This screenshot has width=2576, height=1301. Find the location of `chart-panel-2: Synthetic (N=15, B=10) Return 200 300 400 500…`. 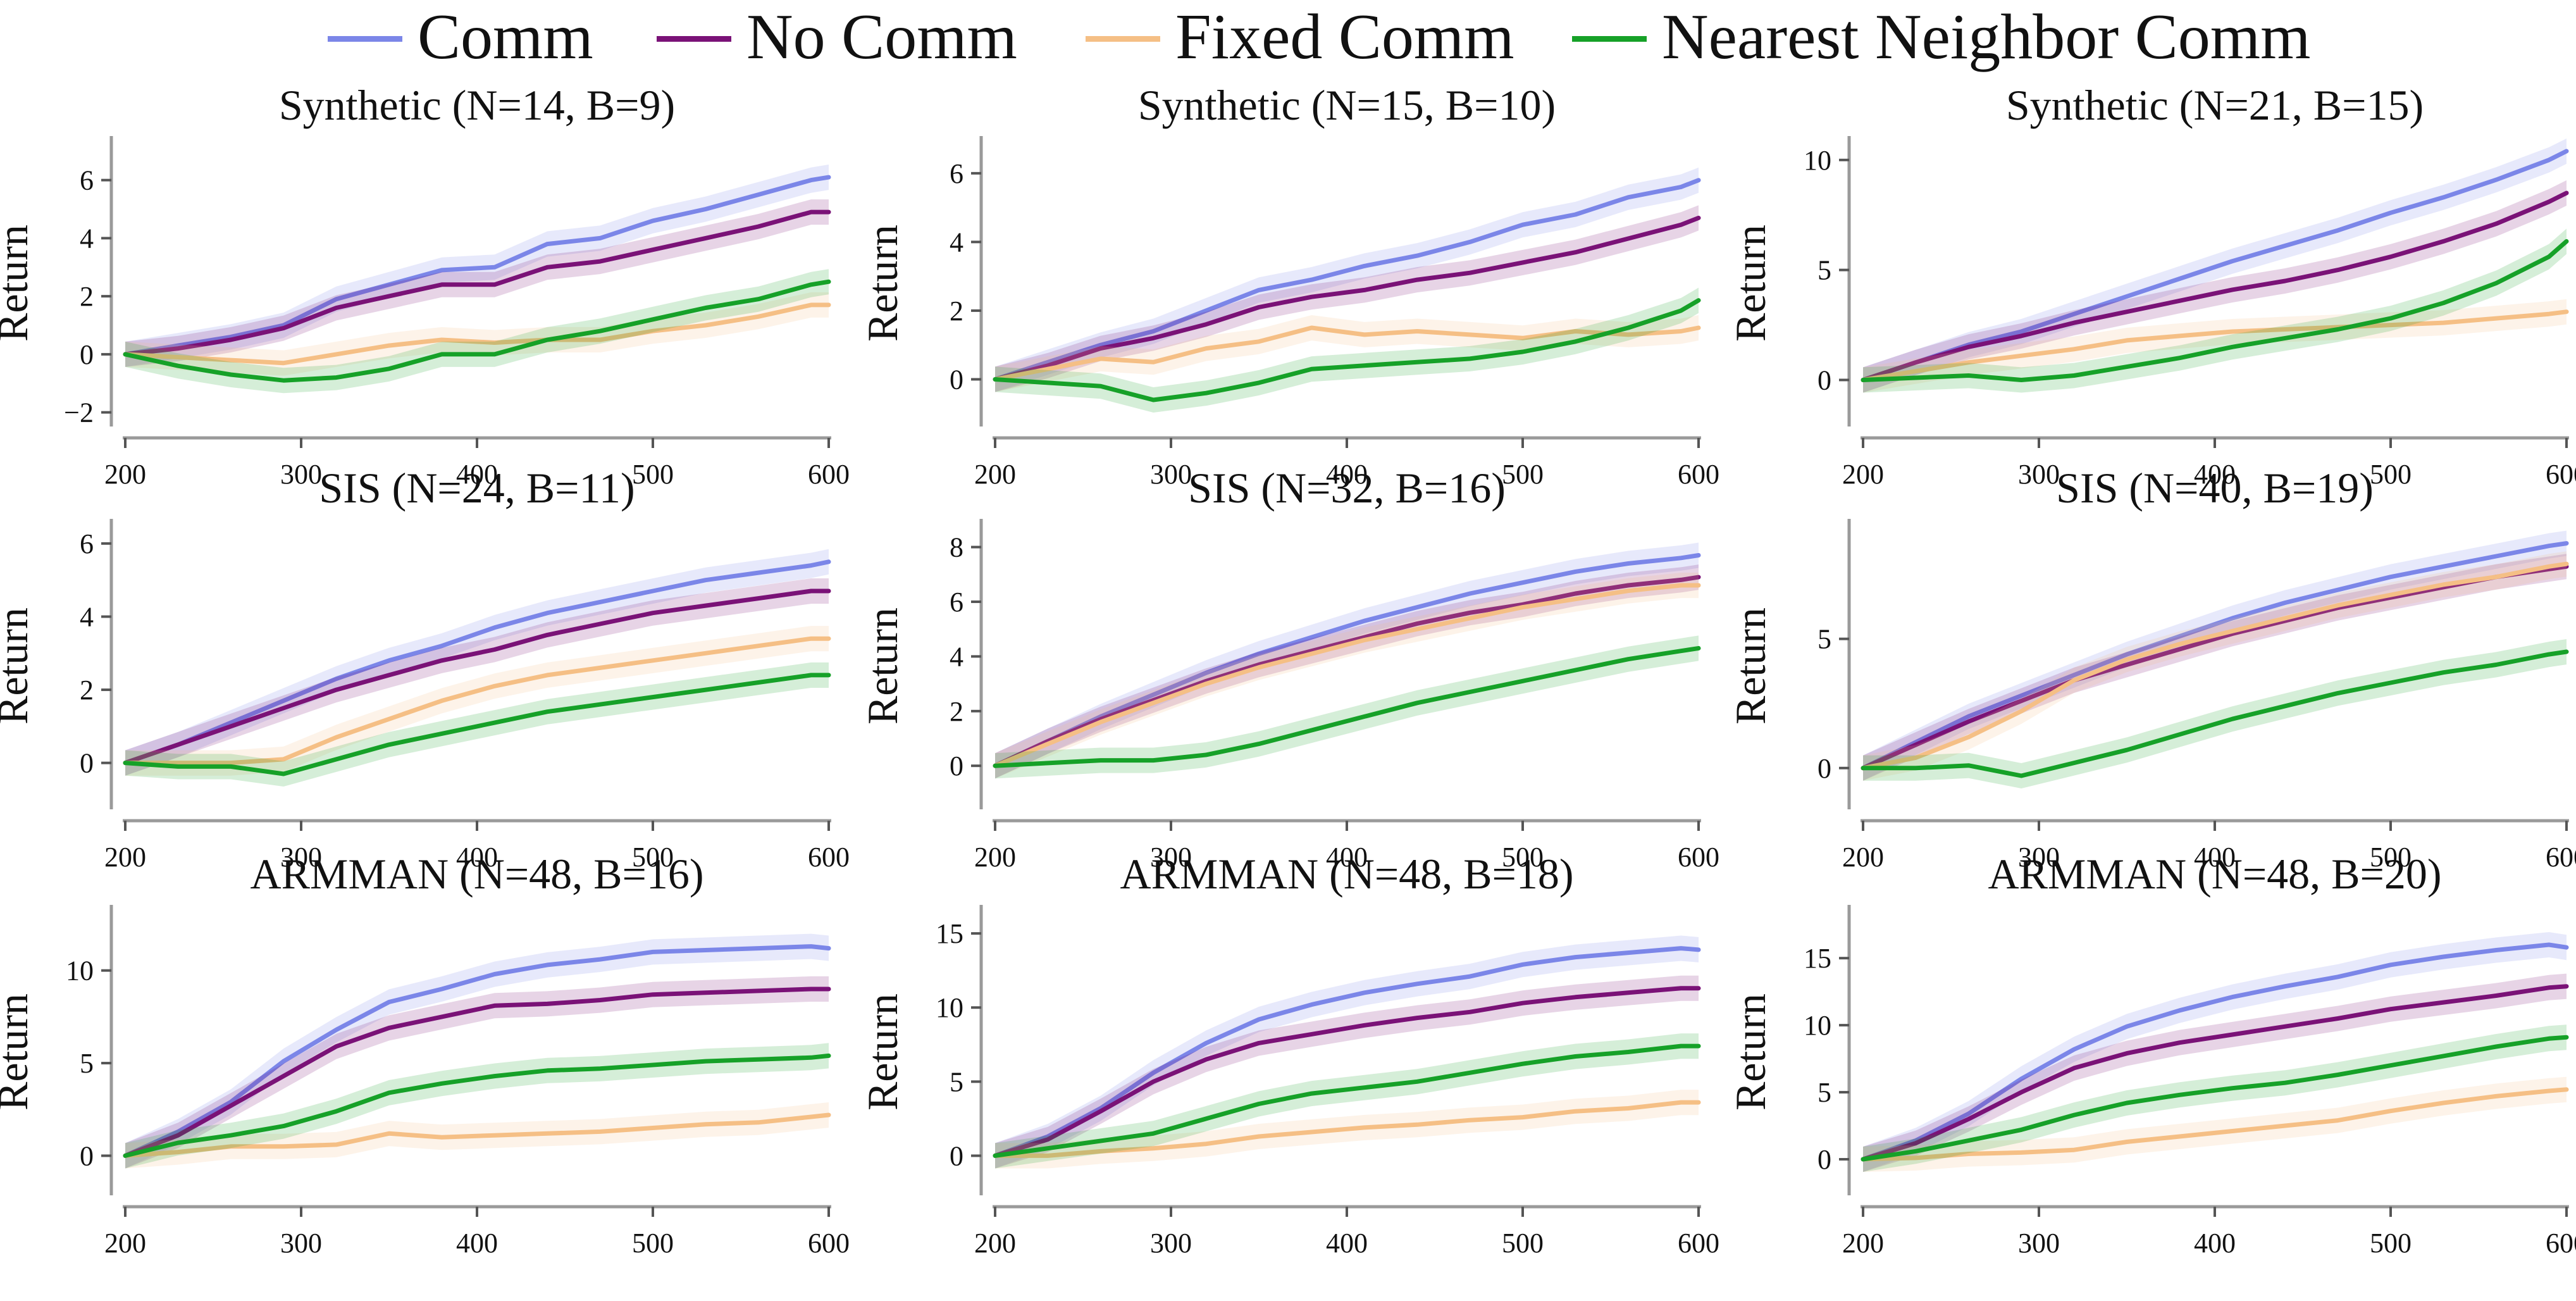

chart-panel-2: Synthetic (N=15, B=10) Return 200 300 400 500… is located at coordinates (1289, 285).